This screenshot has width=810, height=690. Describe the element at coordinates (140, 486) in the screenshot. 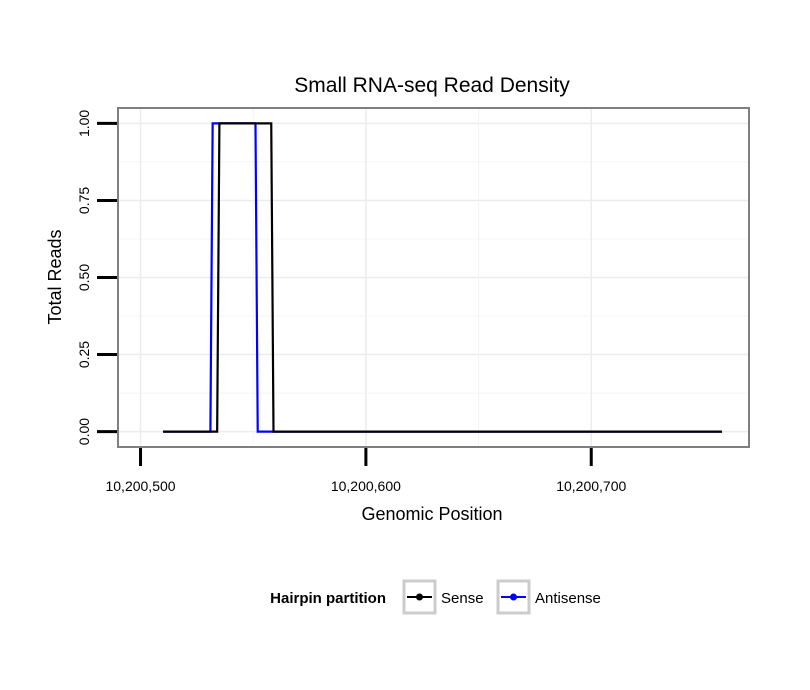

I see `x-tick-label: 10,200,500` at that location.